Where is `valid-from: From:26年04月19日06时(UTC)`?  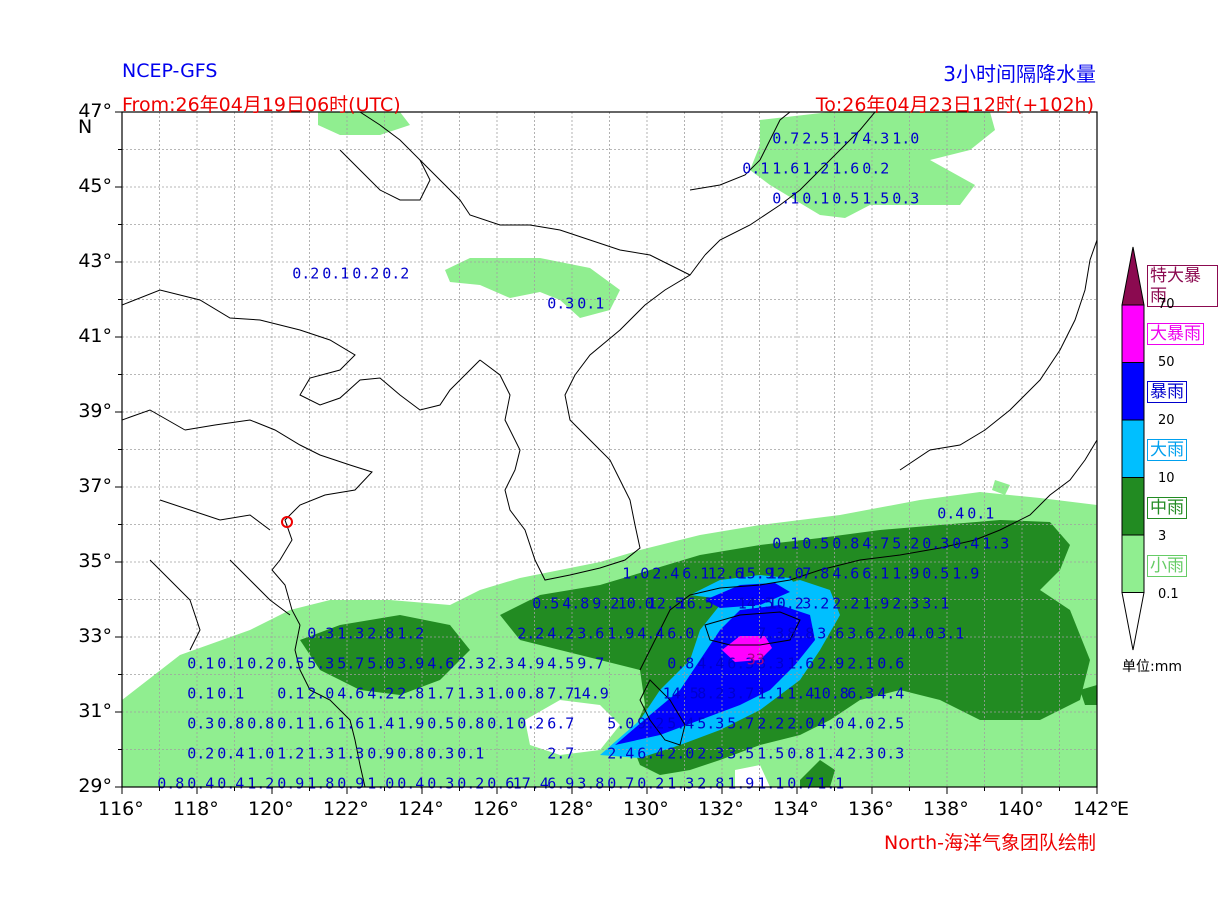
valid-from: From:26年04月19日06时(UTC) is located at coordinates (261, 105).